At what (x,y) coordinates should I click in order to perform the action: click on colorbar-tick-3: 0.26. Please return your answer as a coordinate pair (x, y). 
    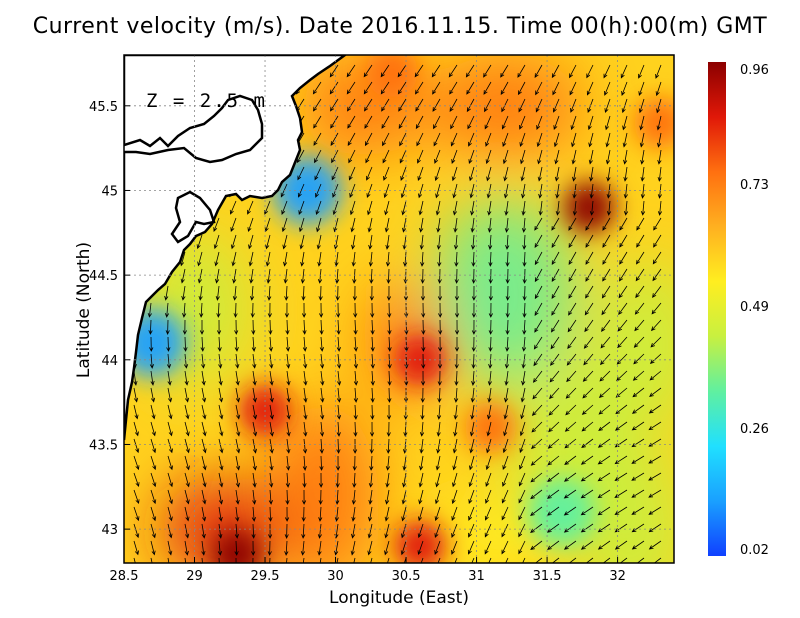
    Looking at the image, I should click on (754, 429).